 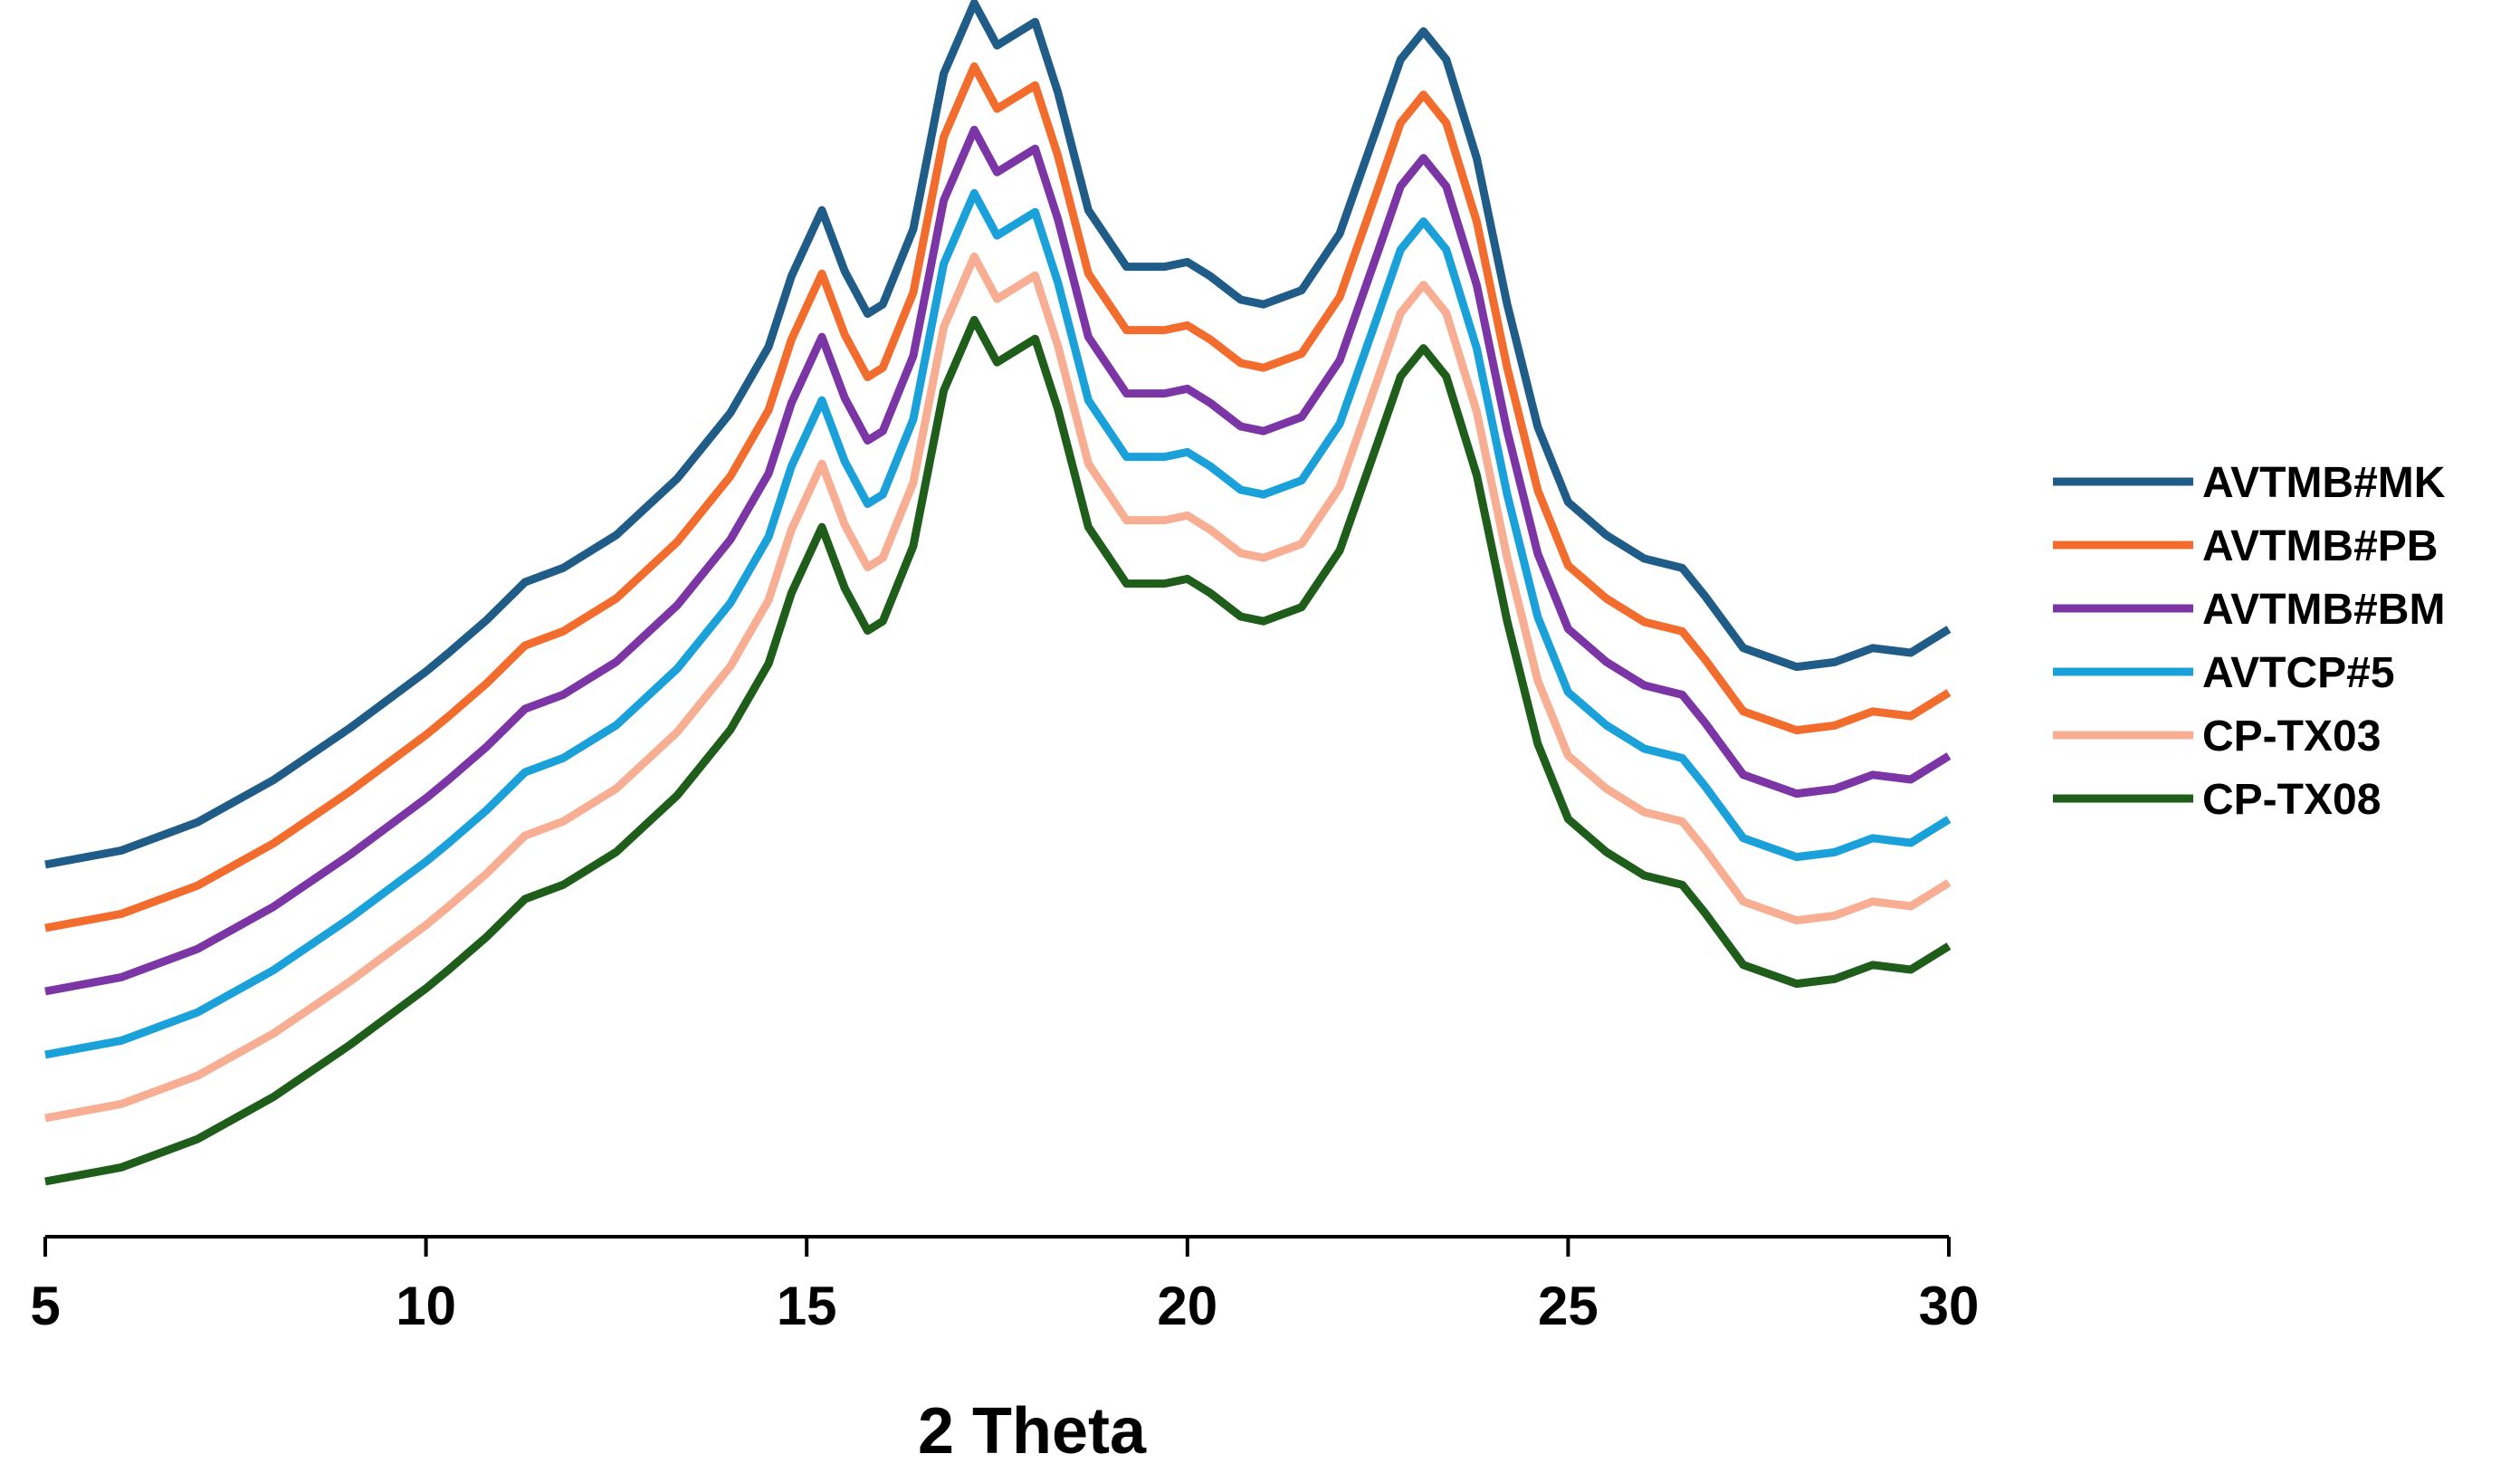 What do you see at coordinates (2320, 546) in the screenshot?
I see `legend-label-AVTMB#PB: AVTMB#PB` at bounding box center [2320, 546].